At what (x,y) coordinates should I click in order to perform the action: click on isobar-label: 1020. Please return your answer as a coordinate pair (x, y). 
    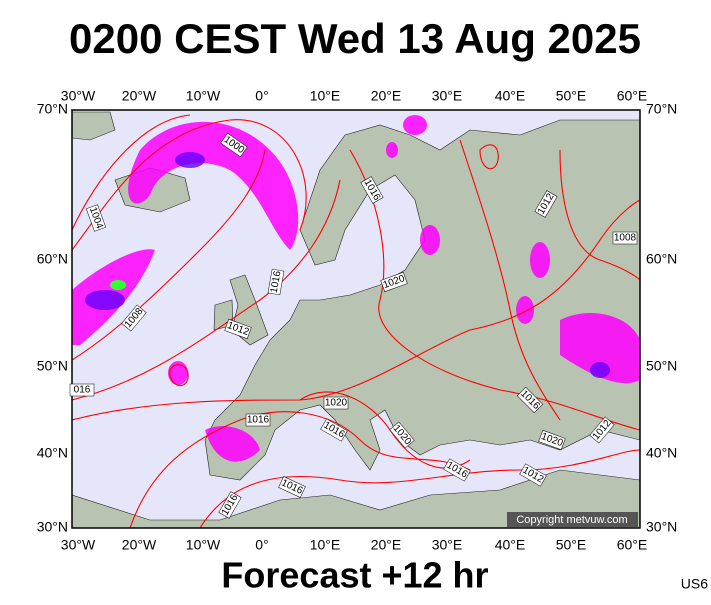
    Looking at the image, I should click on (336, 403).